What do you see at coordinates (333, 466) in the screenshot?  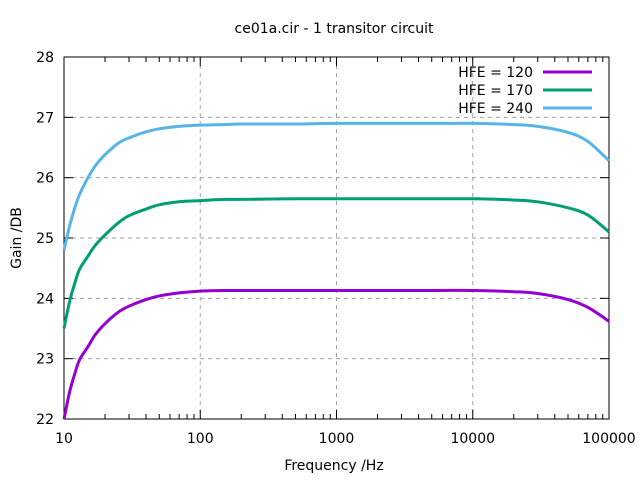 I see `x-axis-label: Frequency /Hz` at bounding box center [333, 466].